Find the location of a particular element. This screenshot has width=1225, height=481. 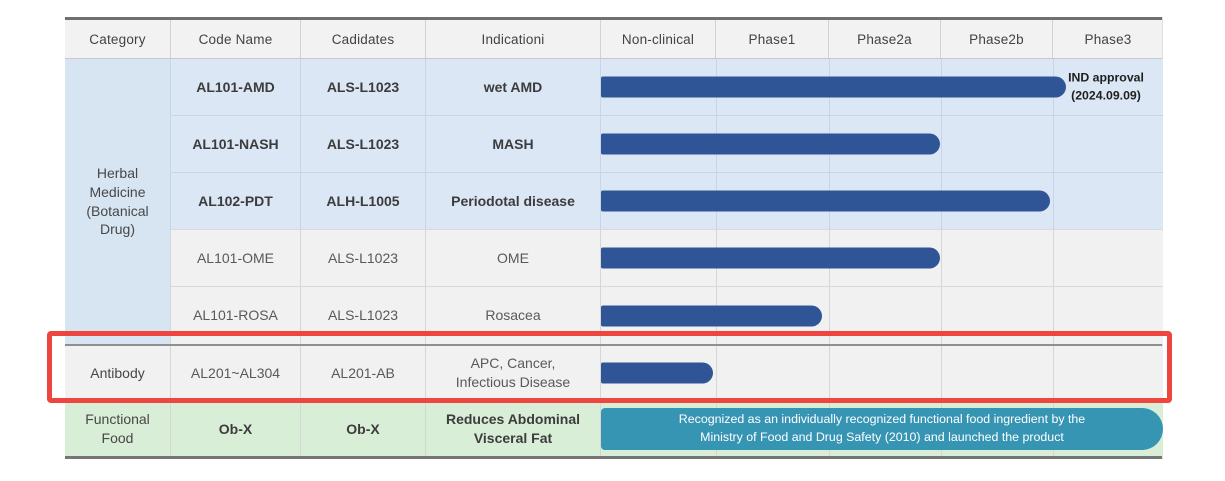

phase-gridlines is located at coordinates (882, 373).